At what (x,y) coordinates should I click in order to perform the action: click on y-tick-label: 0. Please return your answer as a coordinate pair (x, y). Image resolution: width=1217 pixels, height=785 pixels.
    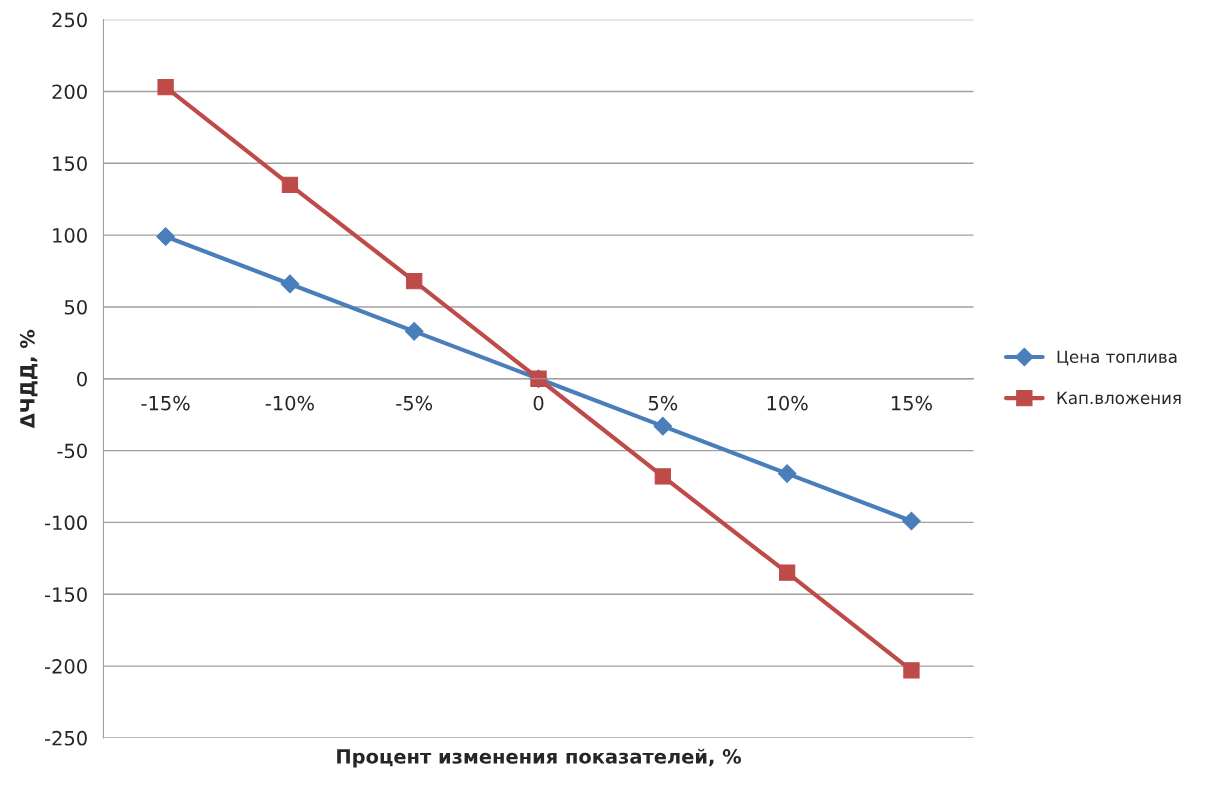
    Looking at the image, I should click on (82, 379).